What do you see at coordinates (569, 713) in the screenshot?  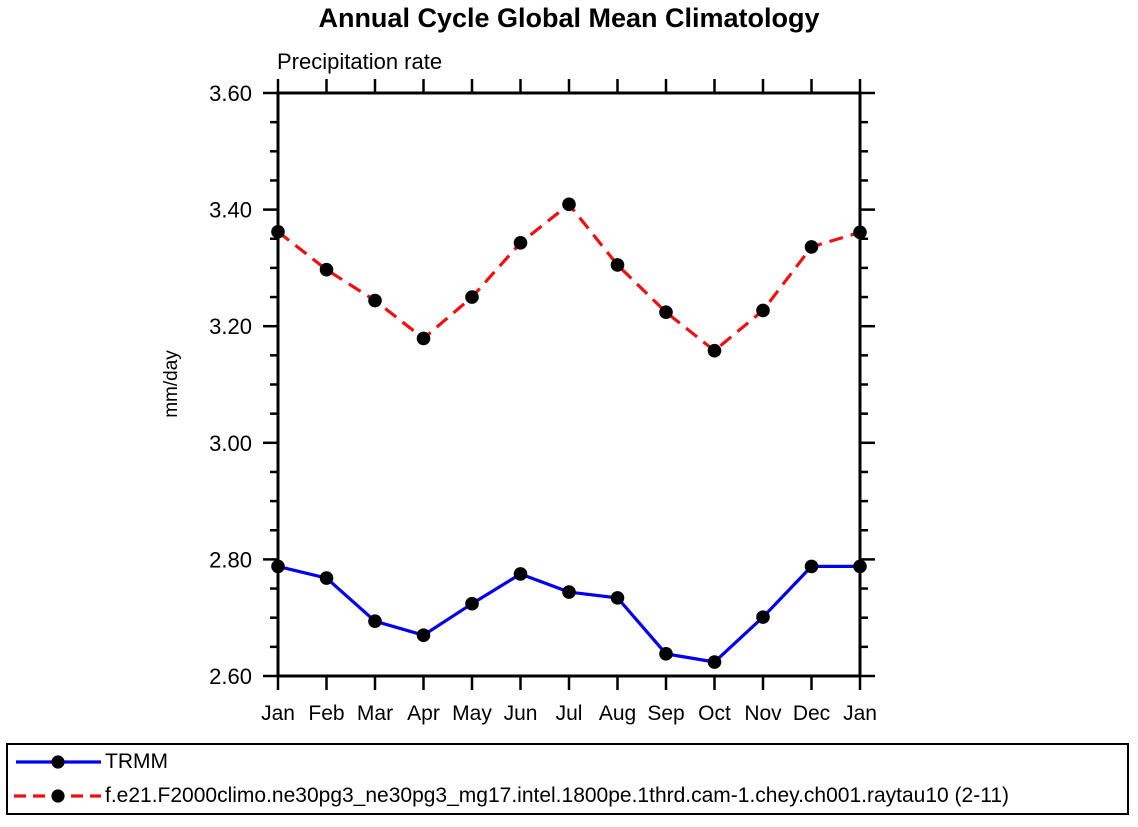 I see `svg-text: Jul` at bounding box center [569, 713].